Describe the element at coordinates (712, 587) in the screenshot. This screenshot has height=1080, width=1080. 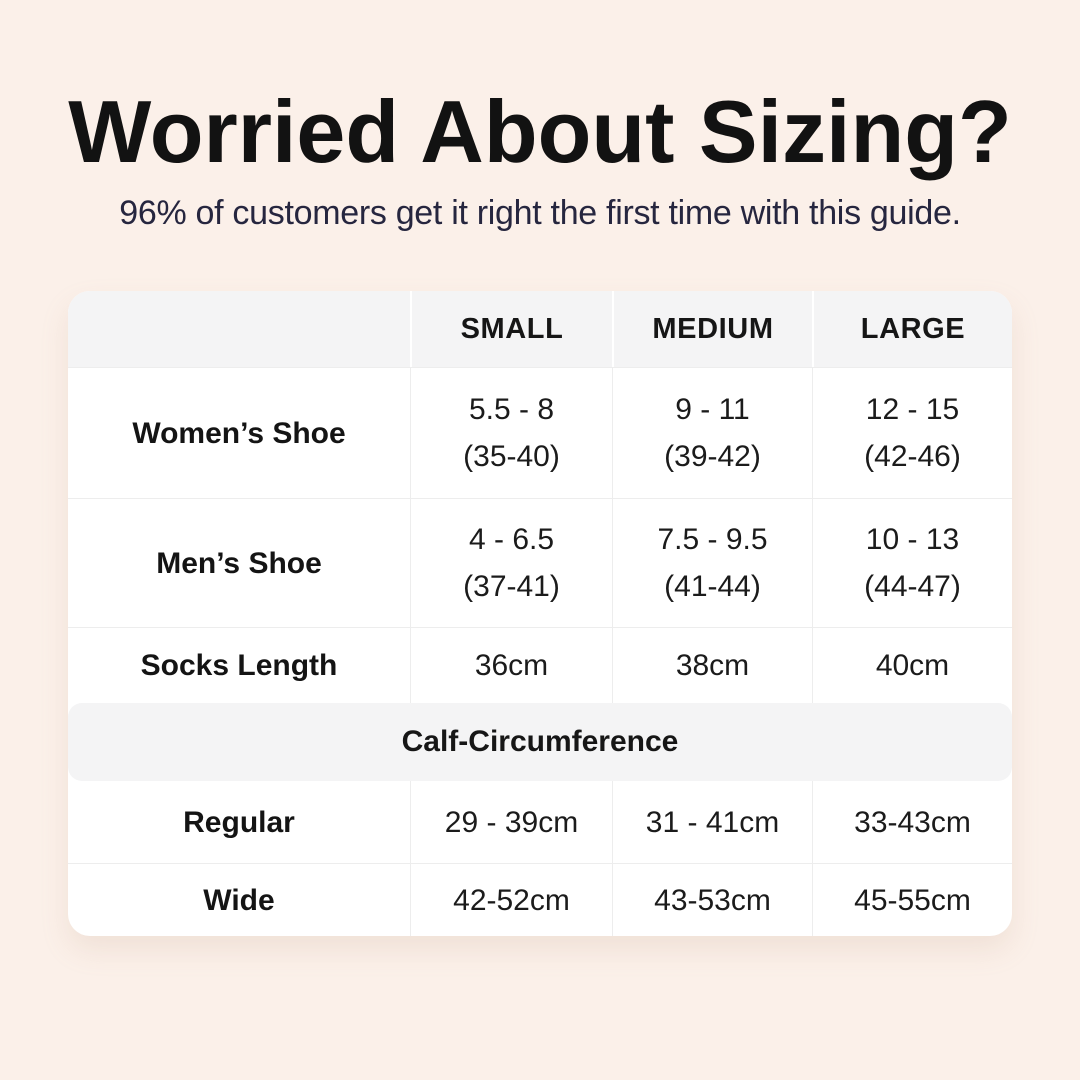
I see `cell-value-line: (41-44)` at that location.